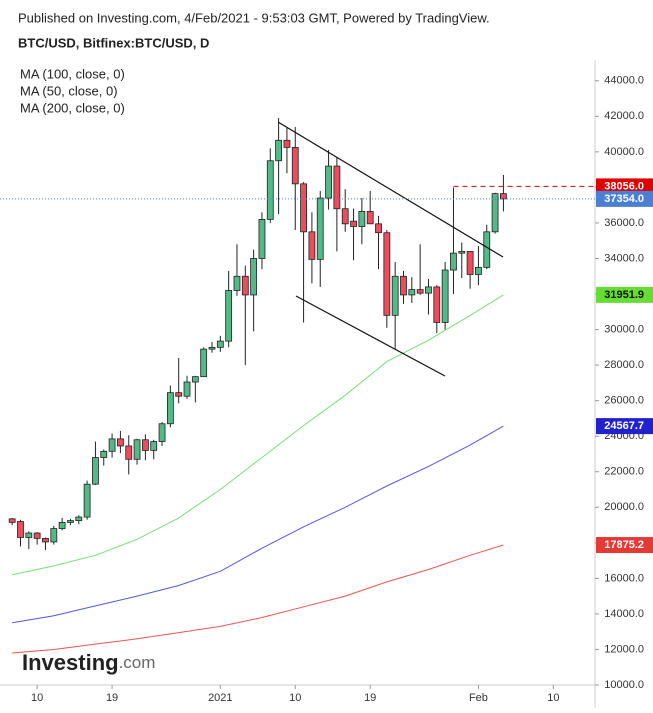  What do you see at coordinates (624, 649) in the screenshot?
I see `y-tick-label: 12000.0` at bounding box center [624, 649].